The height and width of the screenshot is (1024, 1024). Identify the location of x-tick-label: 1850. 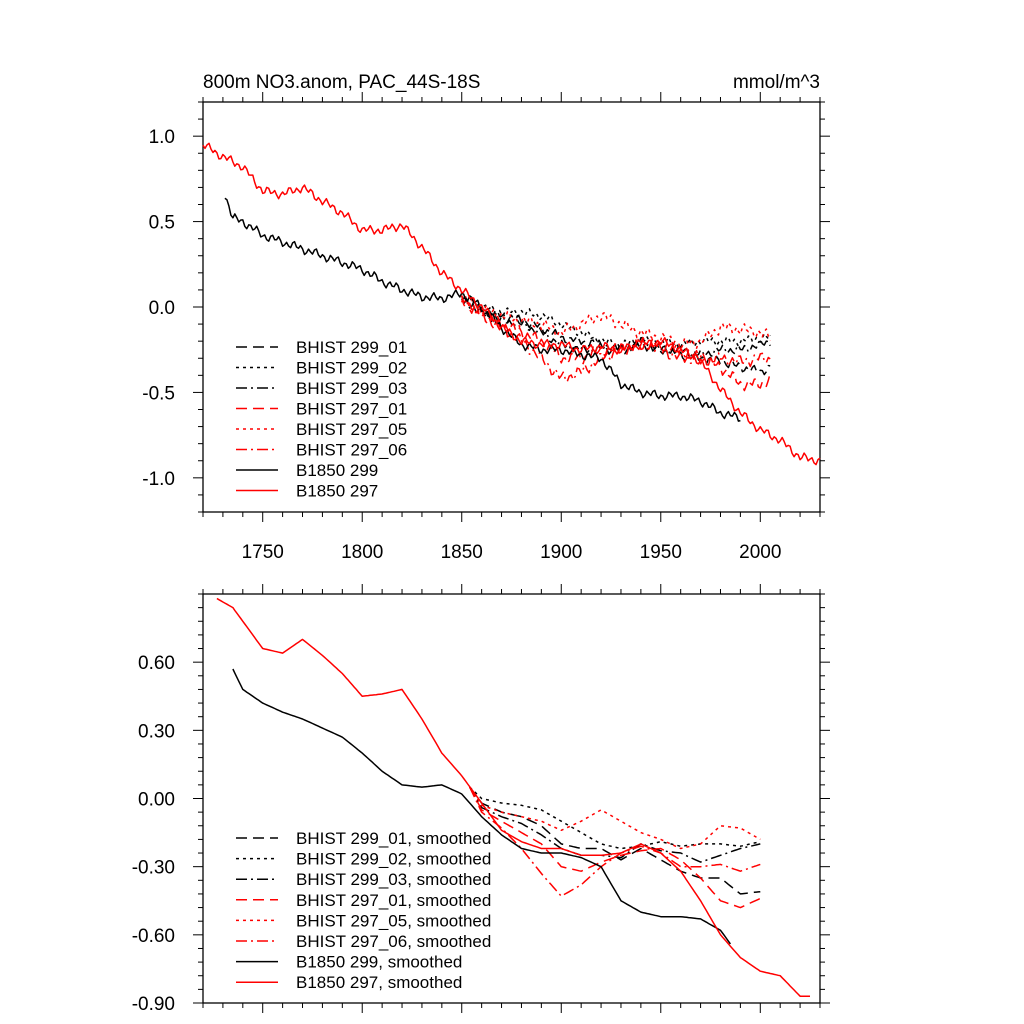
(462, 552).